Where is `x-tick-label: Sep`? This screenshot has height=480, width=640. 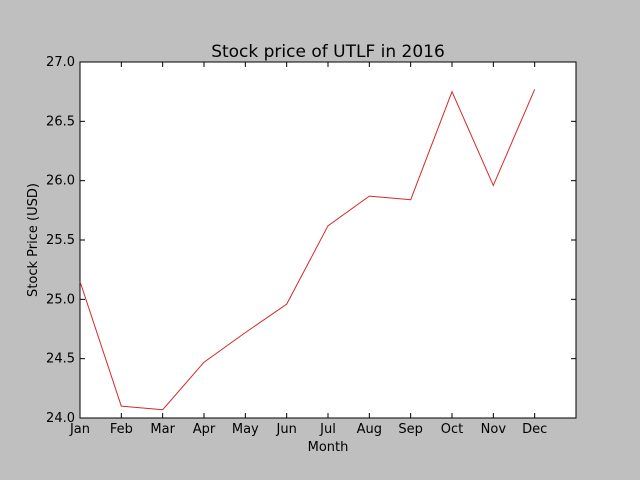
x-tick-label: Sep is located at coordinates (410, 429).